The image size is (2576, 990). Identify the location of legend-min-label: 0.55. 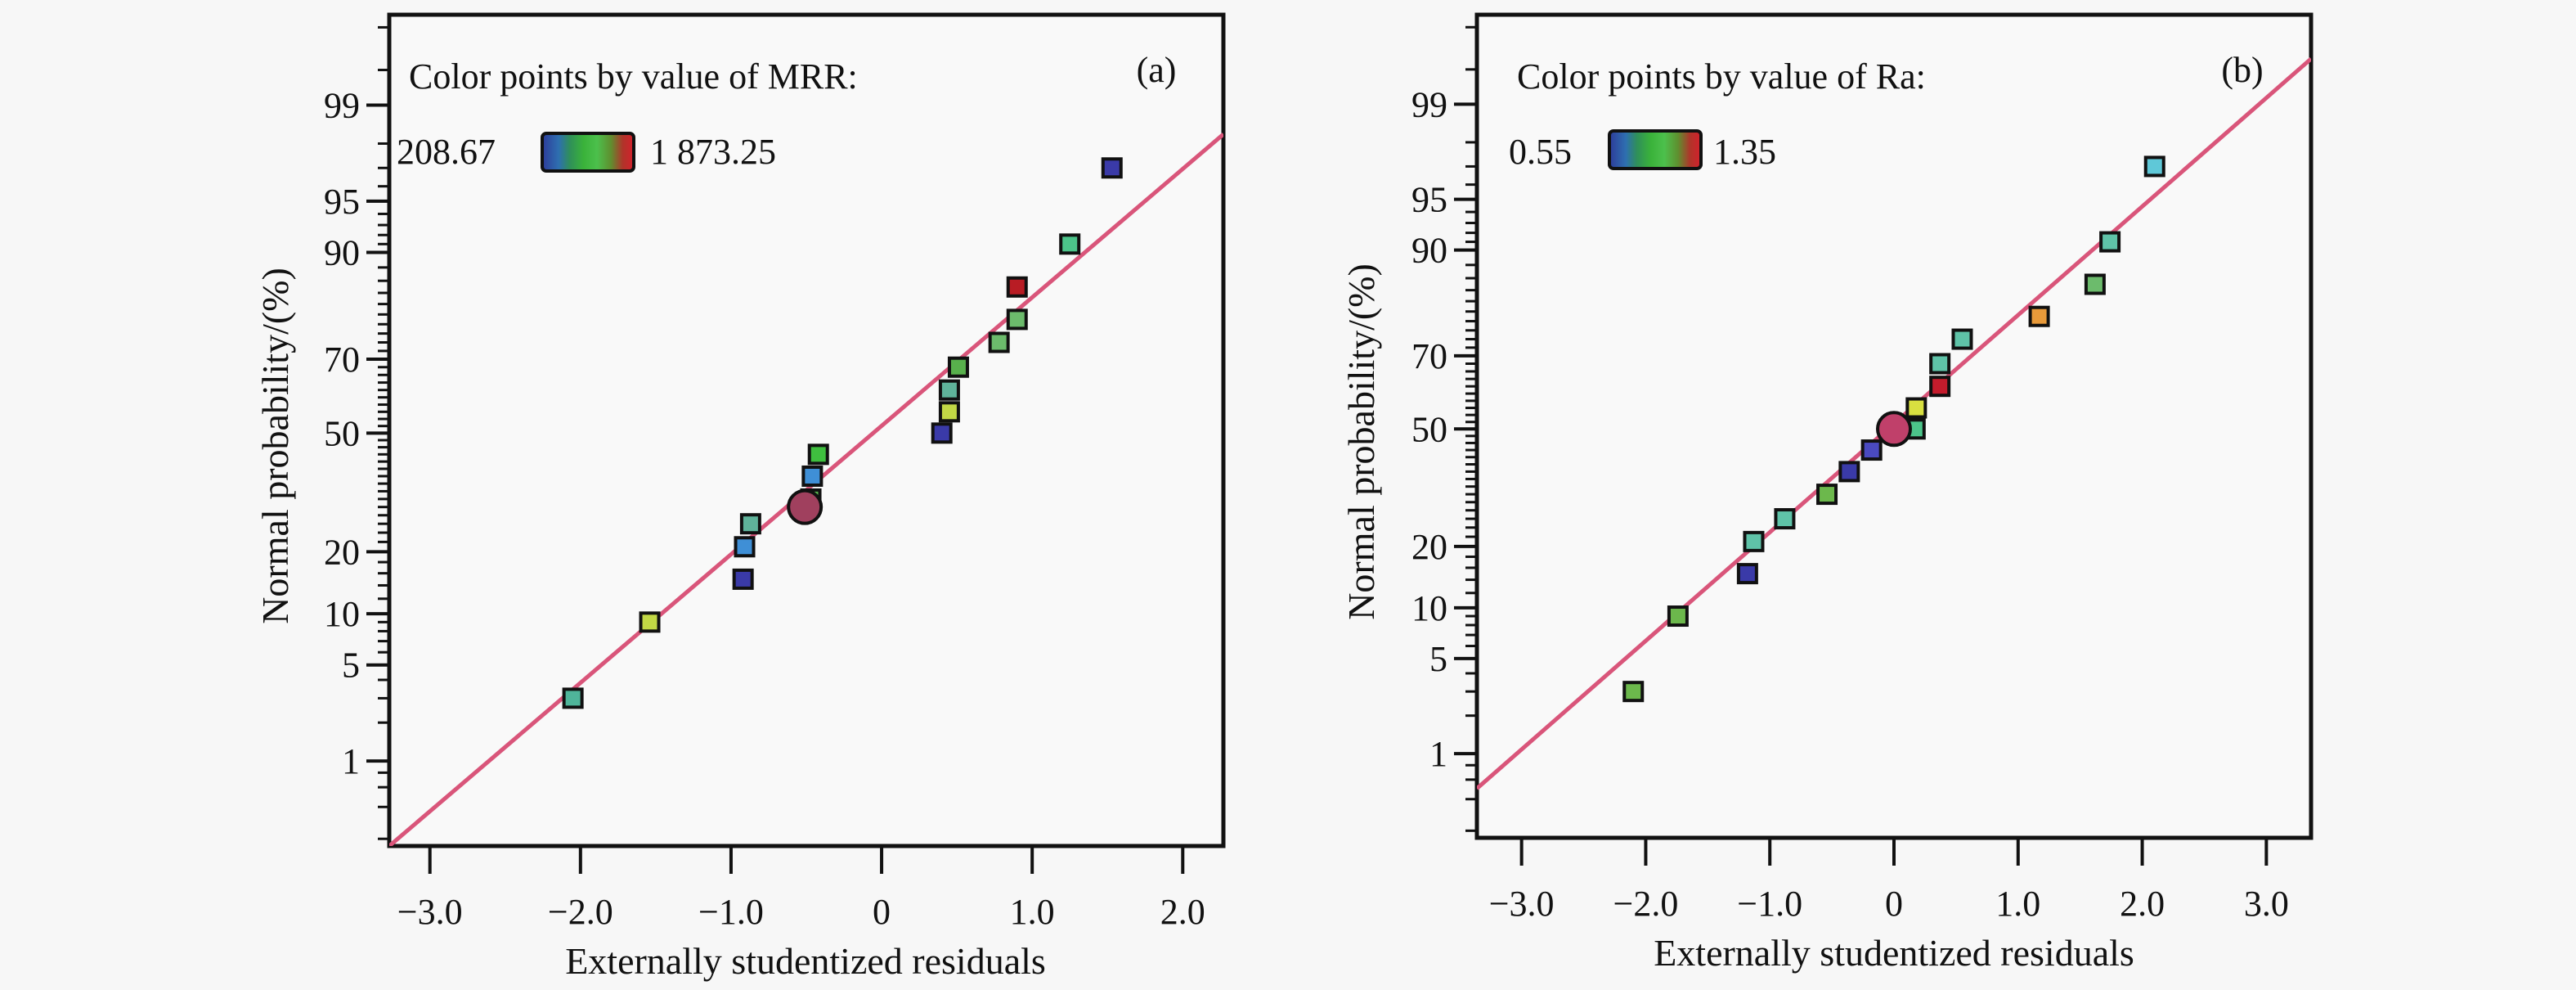
(1540, 152).